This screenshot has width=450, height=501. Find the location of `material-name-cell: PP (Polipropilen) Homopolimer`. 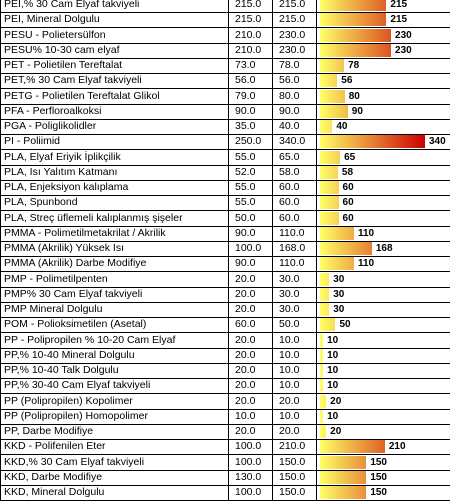

material-name-cell: PP (Polipropilen) Homopolimer is located at coordinates (114, 416).